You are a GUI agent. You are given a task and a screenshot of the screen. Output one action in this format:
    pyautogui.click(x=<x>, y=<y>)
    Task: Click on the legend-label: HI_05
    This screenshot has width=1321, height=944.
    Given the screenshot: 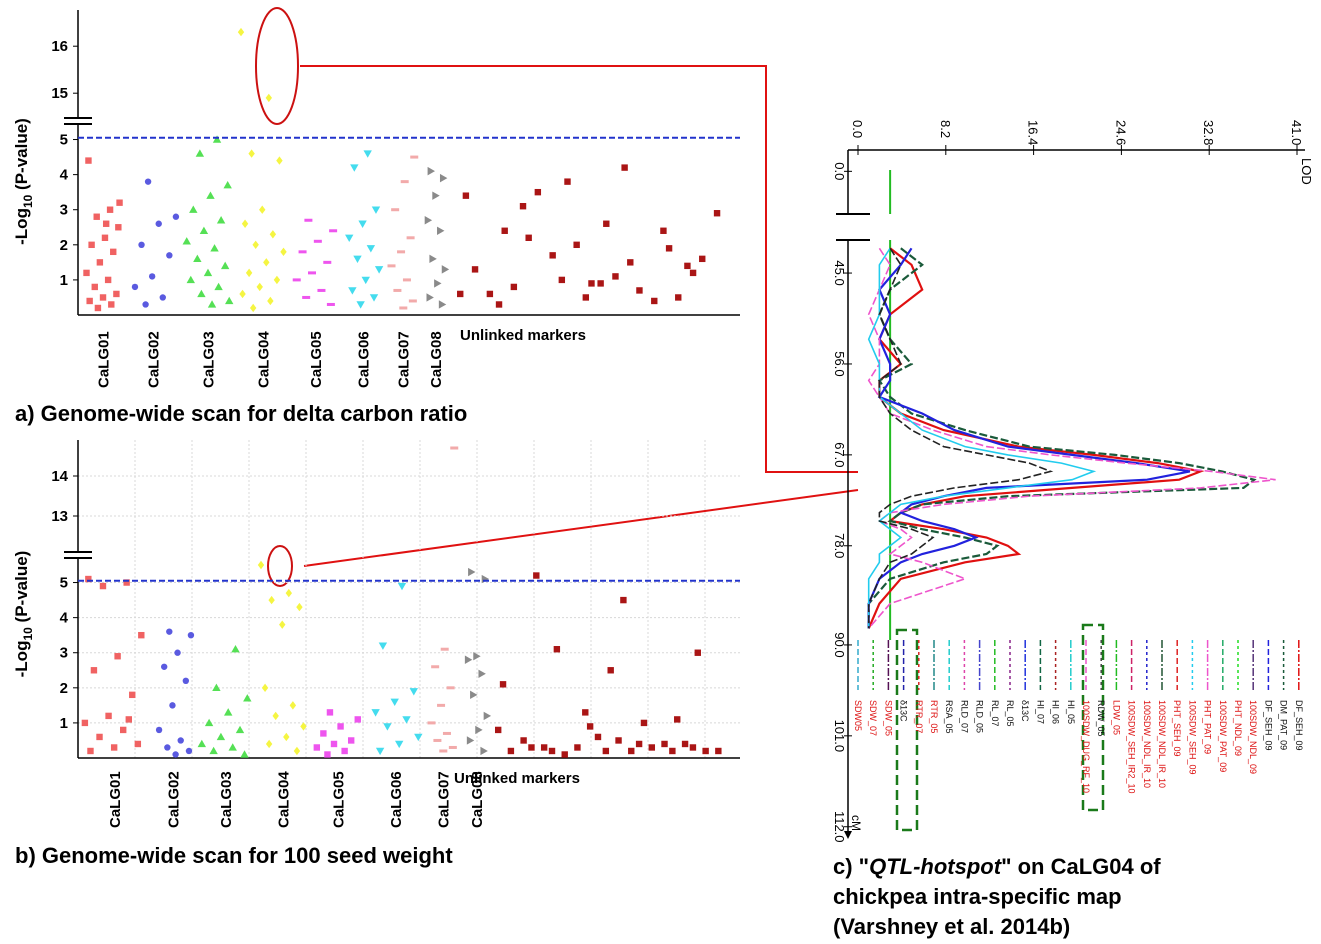 What is the action you would take?
    pyautogui.click(x=1071, y=712)
    